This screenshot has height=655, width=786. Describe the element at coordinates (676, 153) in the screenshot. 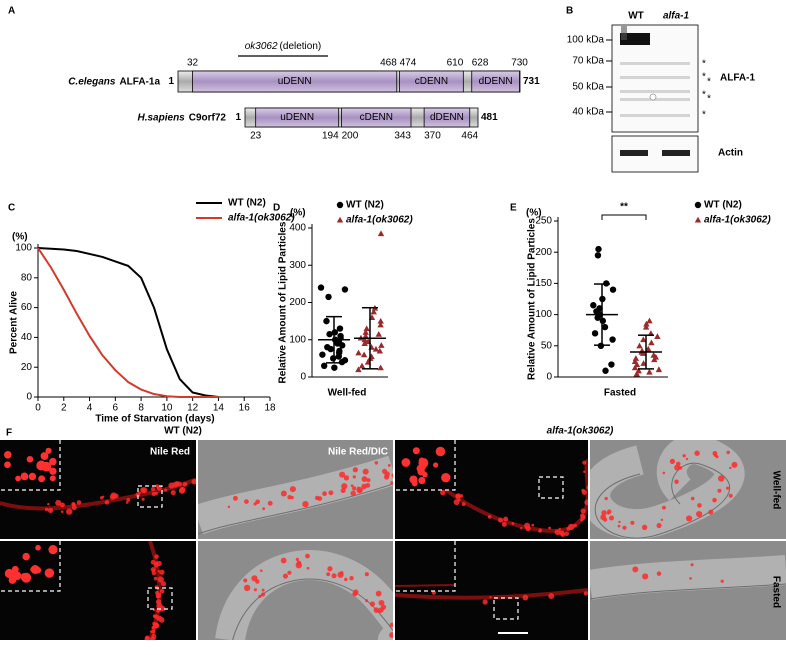

I see `band` at that location.